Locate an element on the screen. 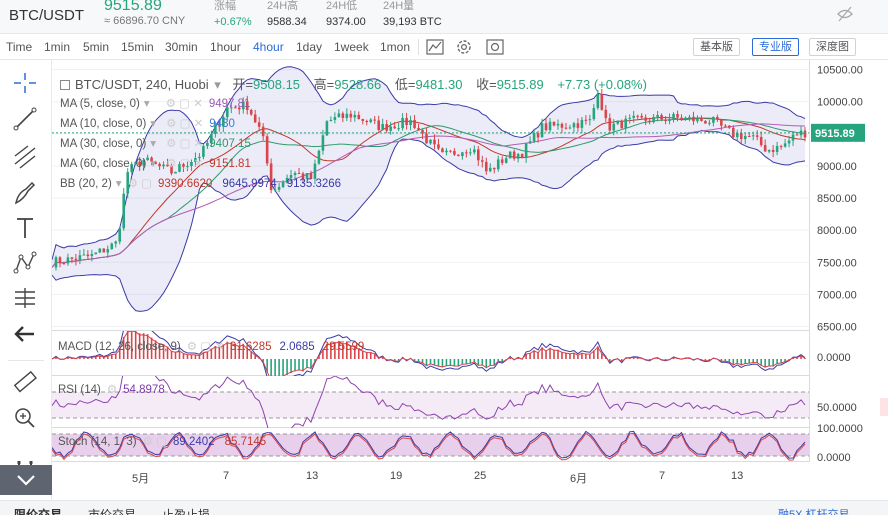  toolbar-divider is located at coordinates (418, 47).